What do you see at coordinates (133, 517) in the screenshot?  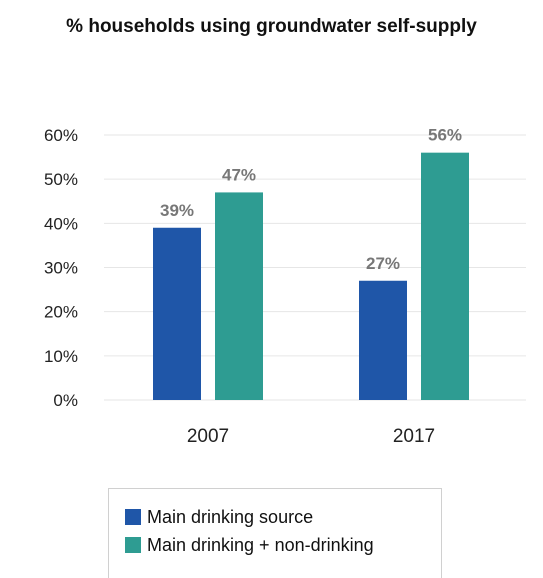 I see `legend-swatch-main-drinking` at bounding box center [133, 517].